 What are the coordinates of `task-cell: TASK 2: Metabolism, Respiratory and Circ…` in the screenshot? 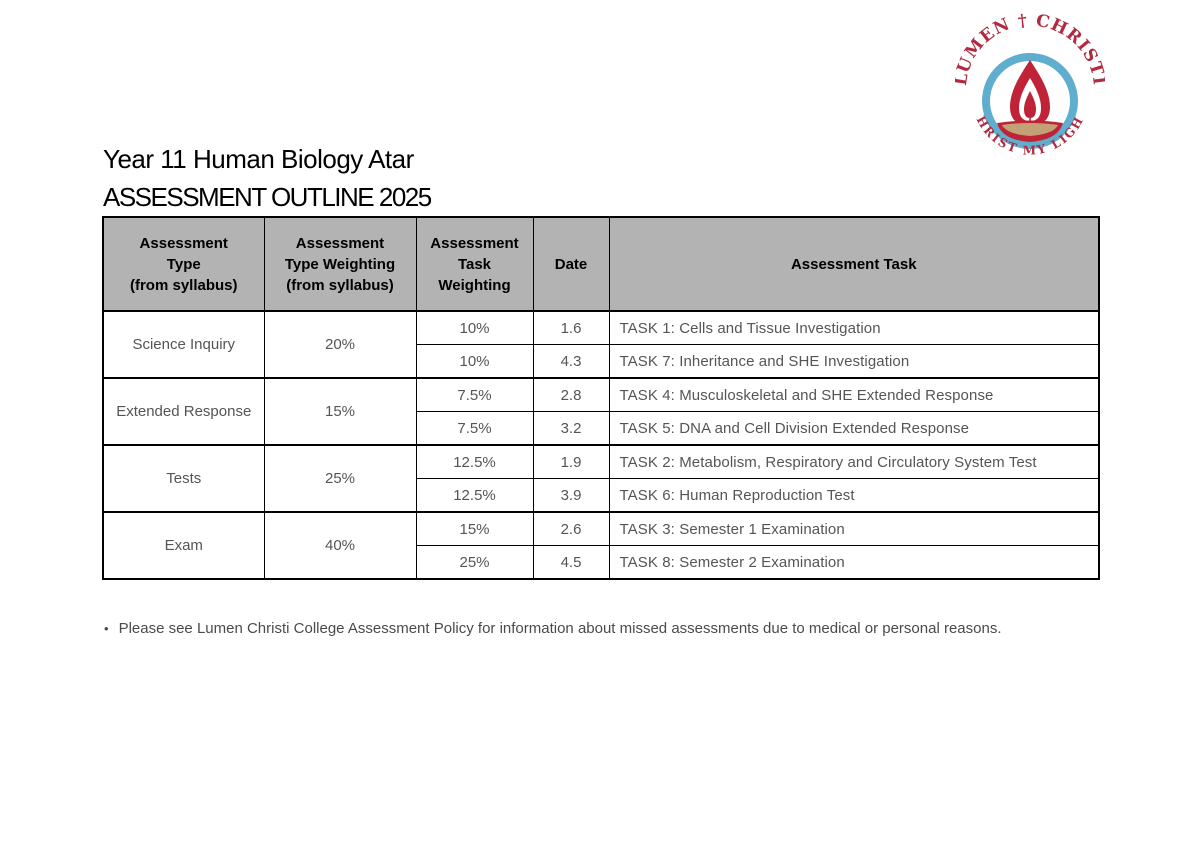 It's located at (854, 461).